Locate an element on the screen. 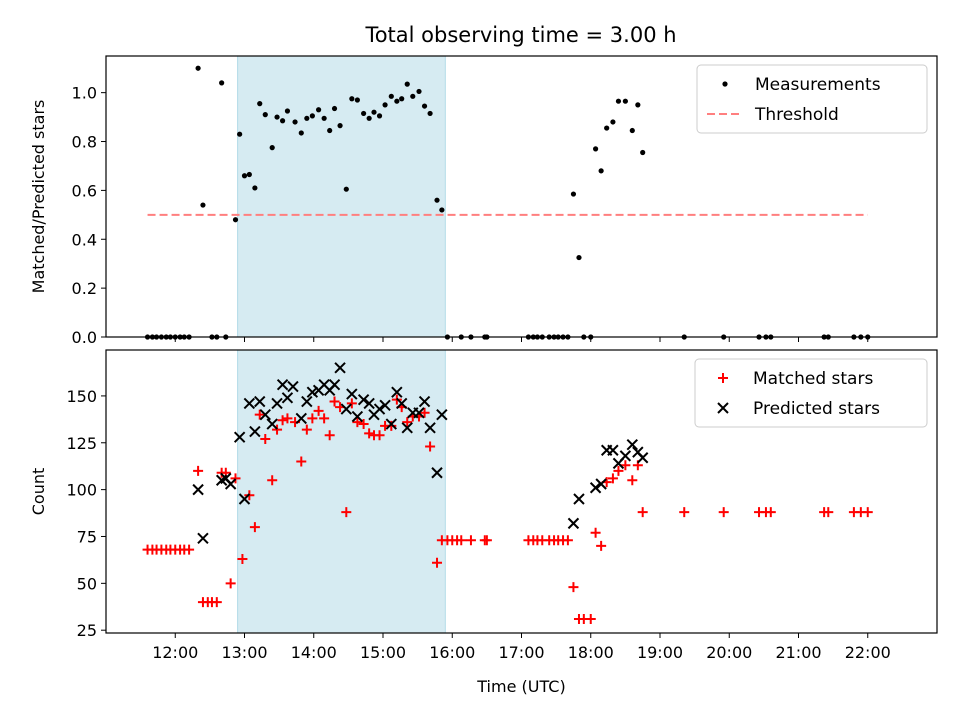 The image size is (960, 720). x-tick-label: 14:00 is located at coordinates (314, 652).